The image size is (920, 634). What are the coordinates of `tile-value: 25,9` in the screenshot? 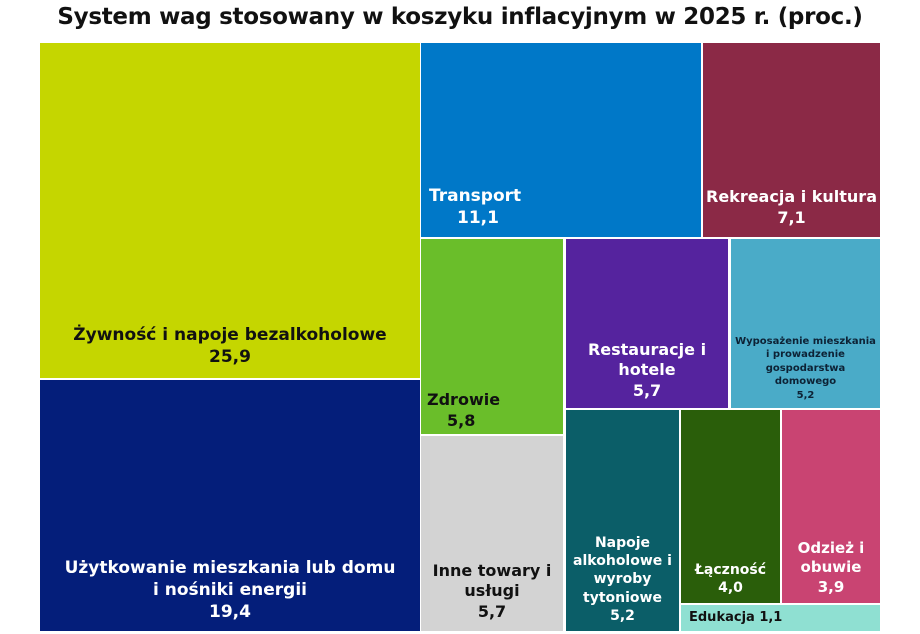 It's located at (230, 356).